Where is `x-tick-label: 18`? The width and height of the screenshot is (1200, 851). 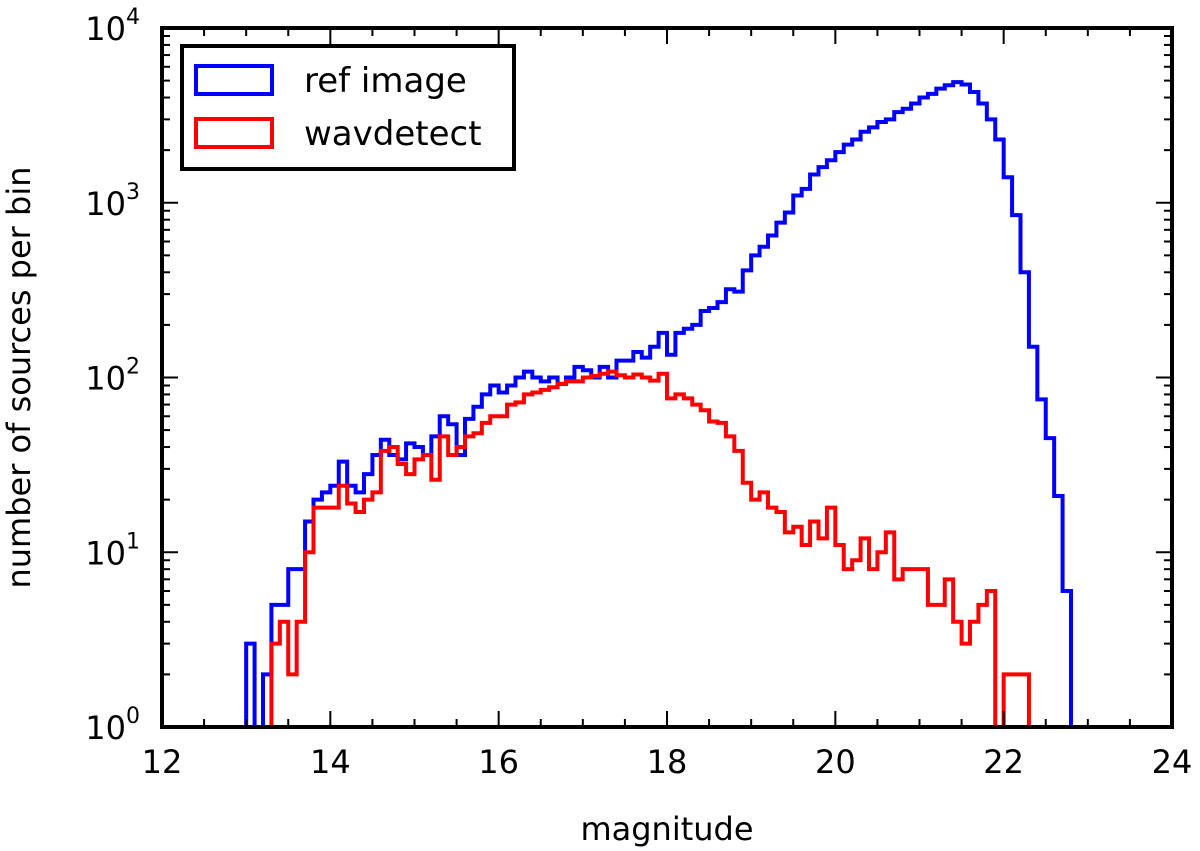
x-tick-label: 18 is located at coordinates (667, 762).